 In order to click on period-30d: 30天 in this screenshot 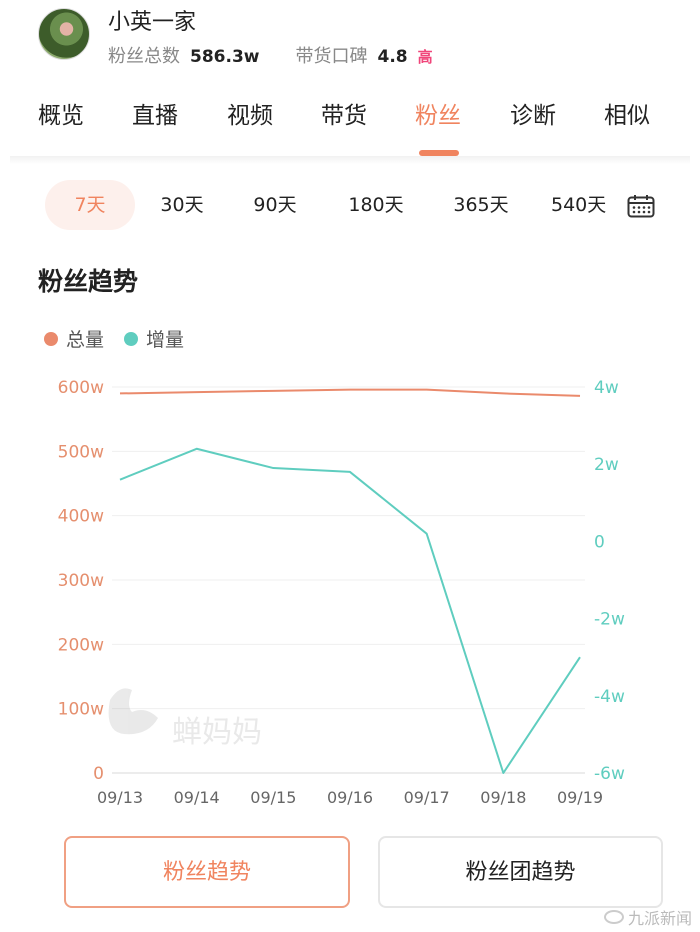, I will do `click(182, 205)`.